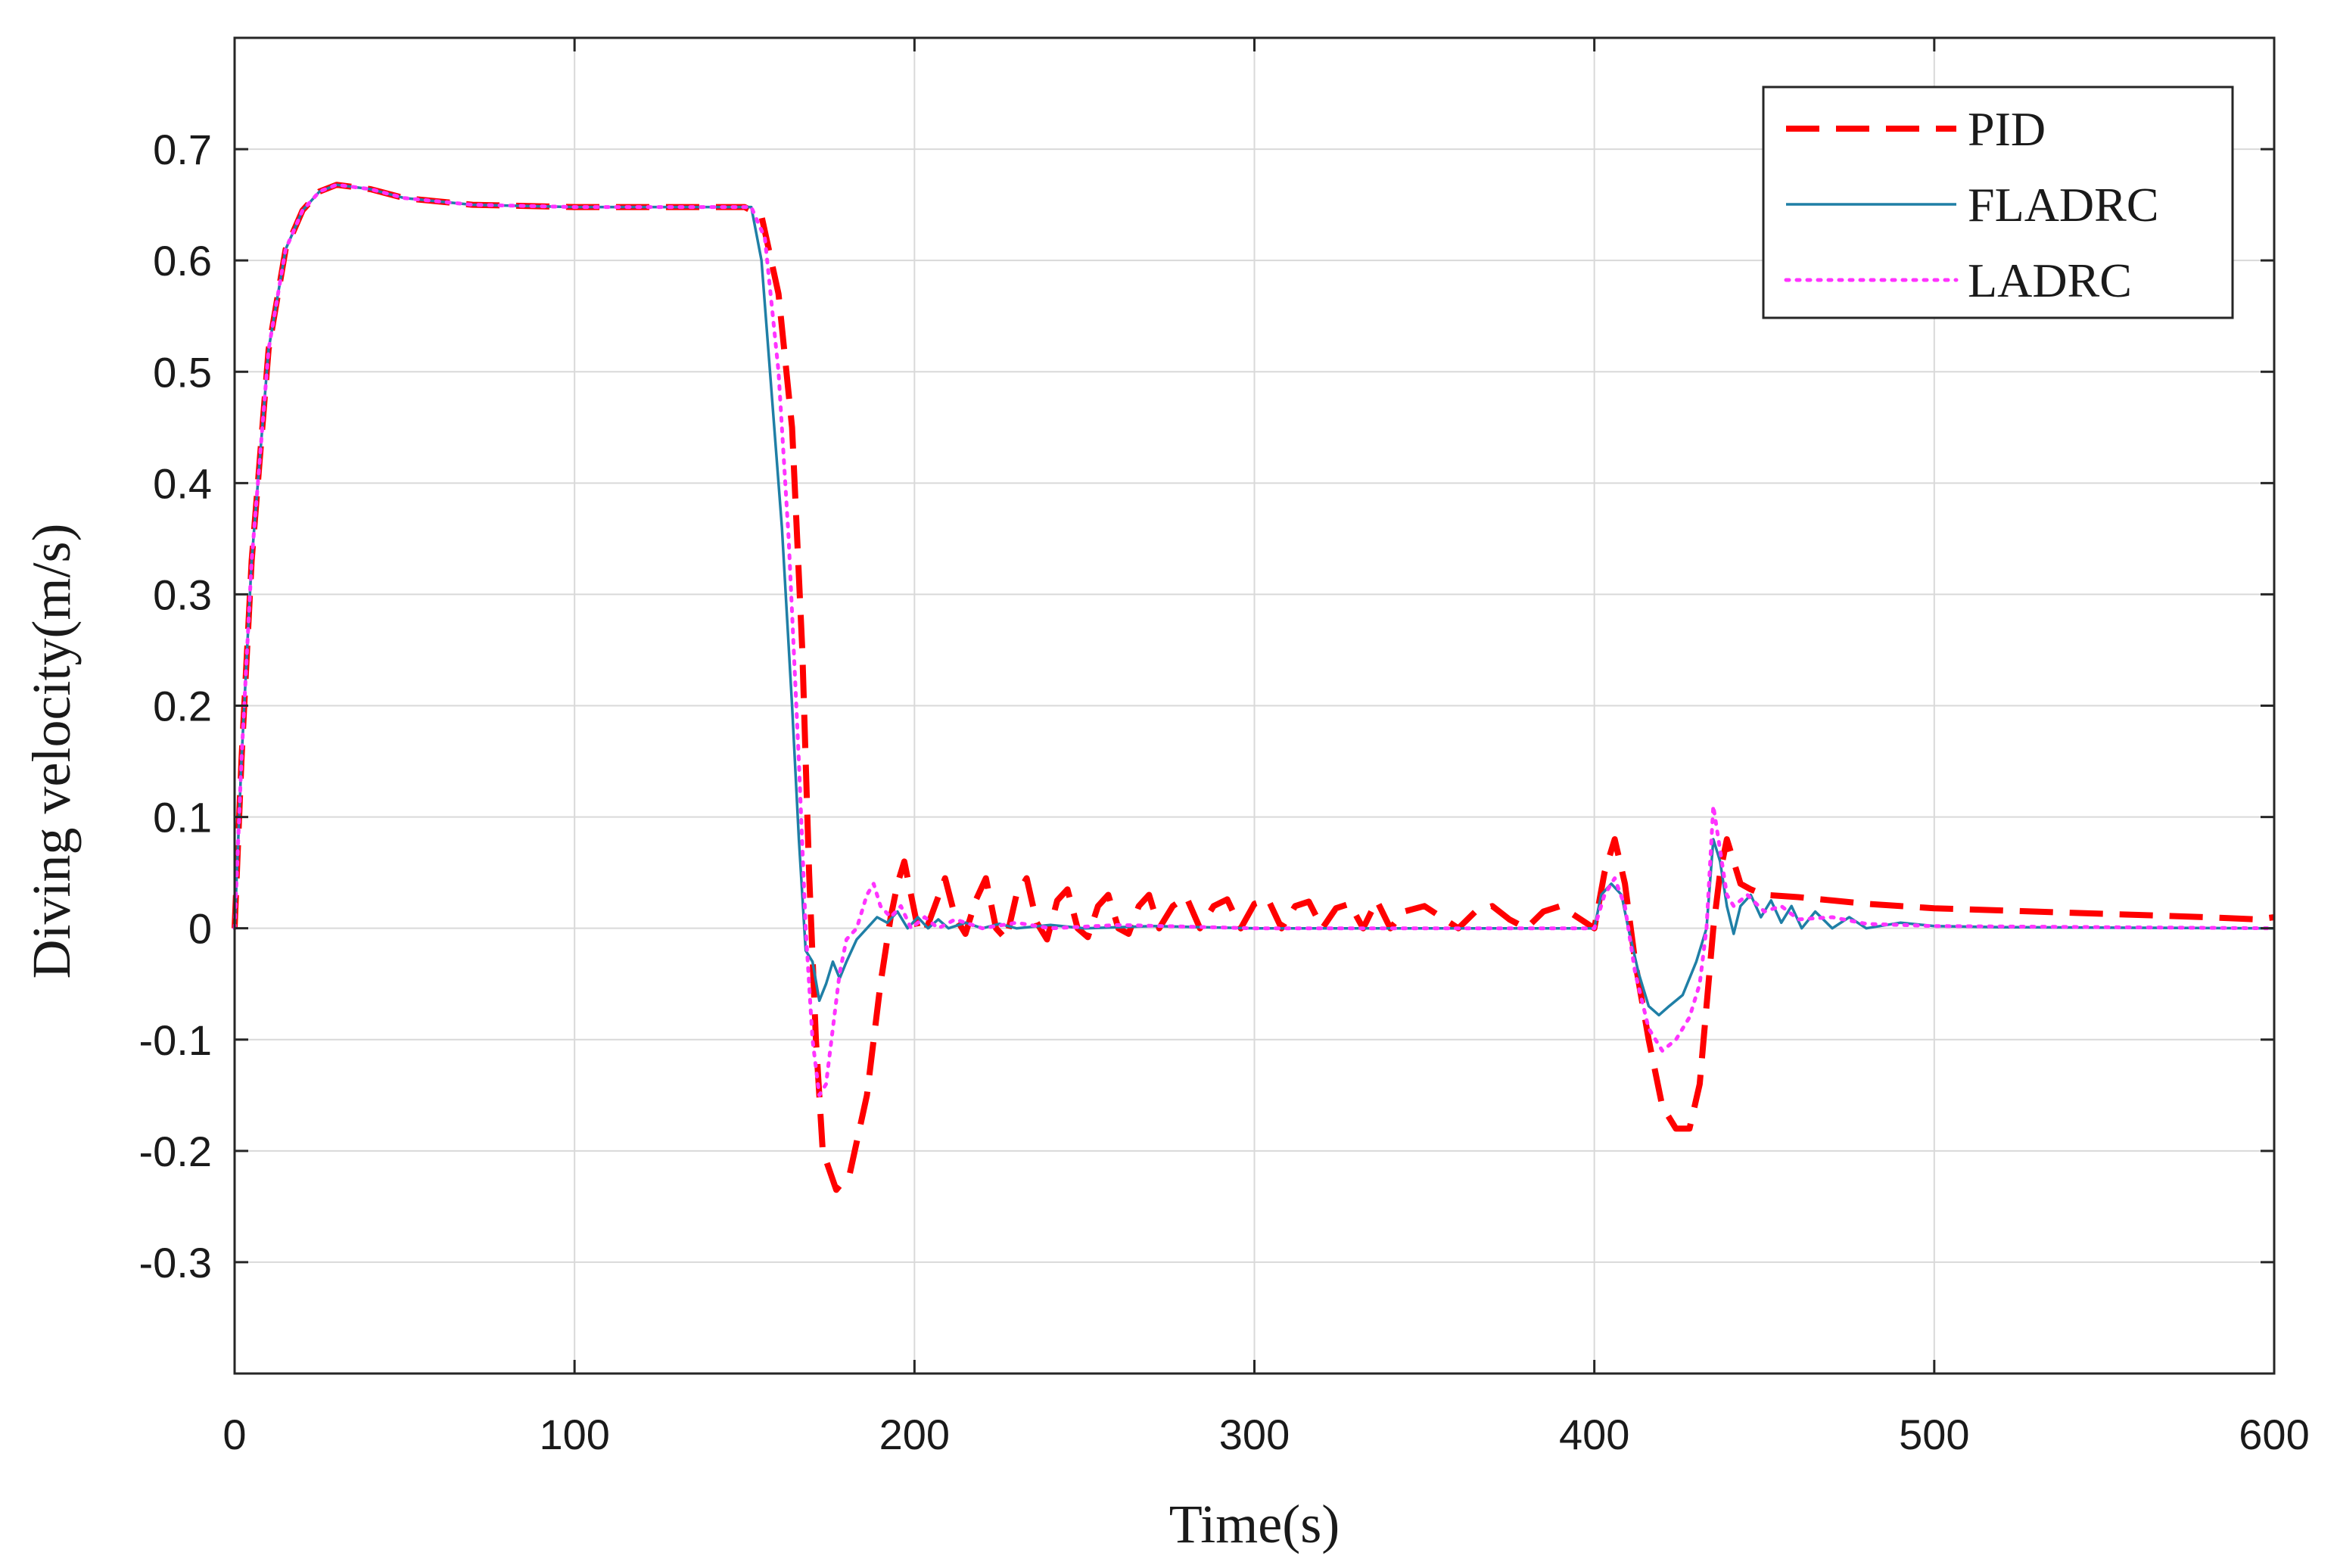 This screenshot has width=2337, height=1568. Describe the element at coordinates (183, 372) in the screenshot. I see `y-tick-label: 0.5` at that location.